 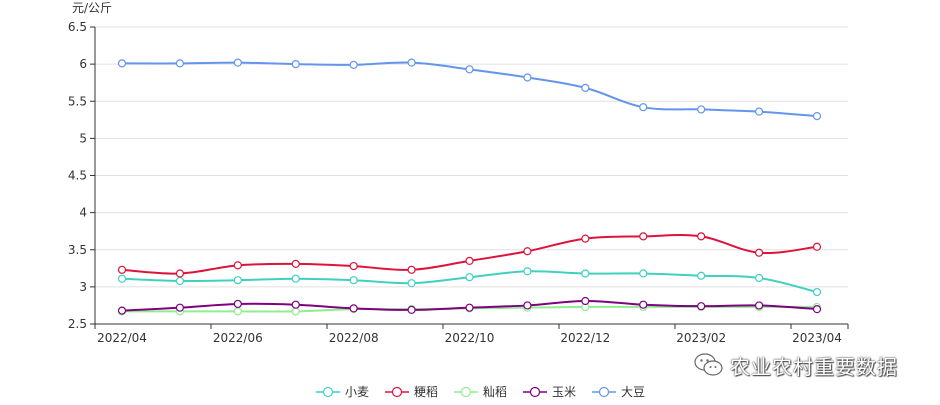 What do you see at coordinates (77, 27) in the screenshot?
I see `y-tick-label: 6.5` at bounding box center [77, 27].